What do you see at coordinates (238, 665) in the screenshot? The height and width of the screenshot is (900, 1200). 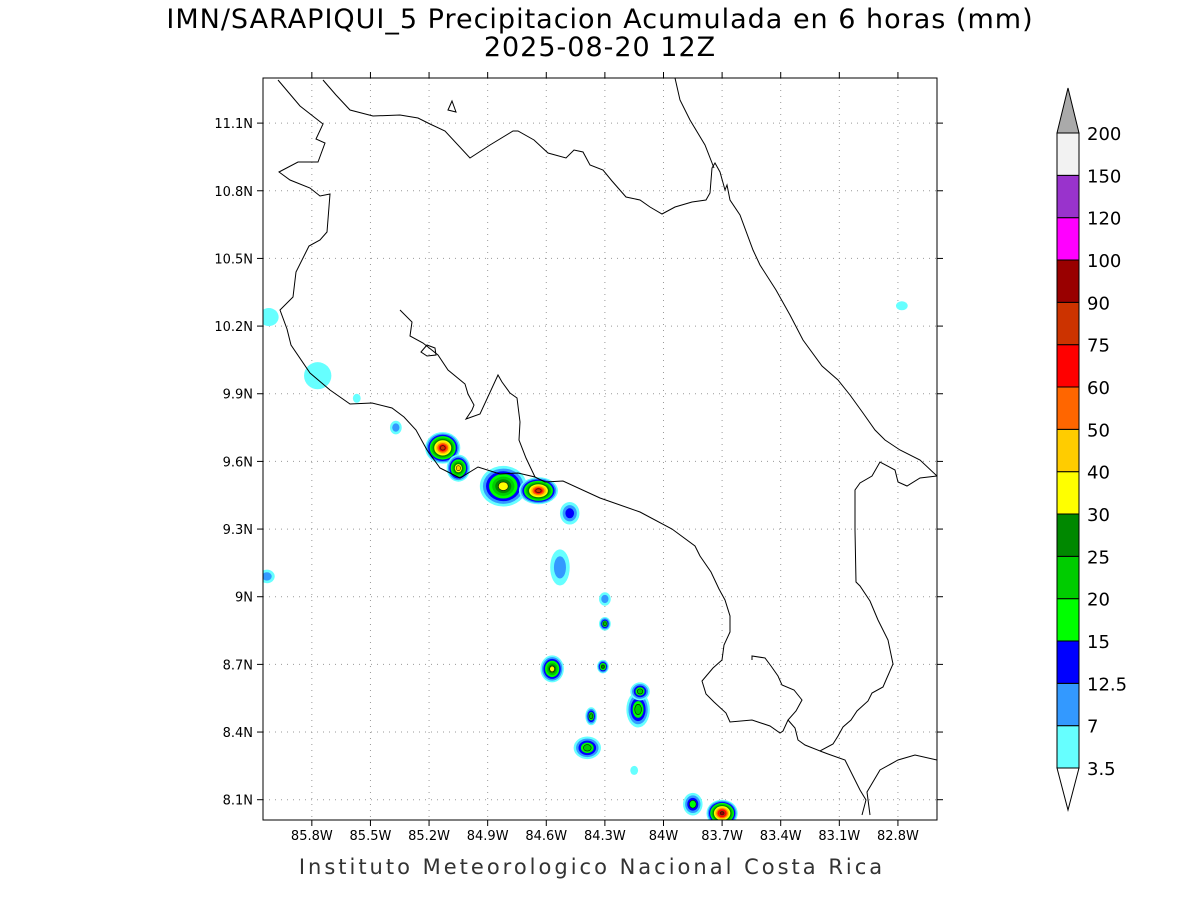 I see `lat-tick-label: 8.7N` at bounding box center [238, 665].